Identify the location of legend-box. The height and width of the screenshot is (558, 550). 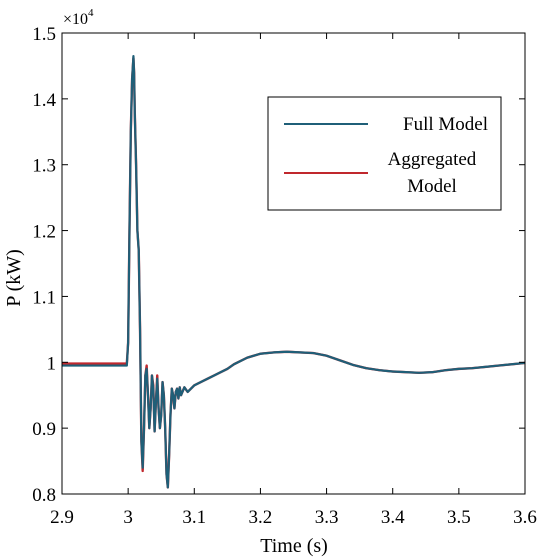
(384, 153).